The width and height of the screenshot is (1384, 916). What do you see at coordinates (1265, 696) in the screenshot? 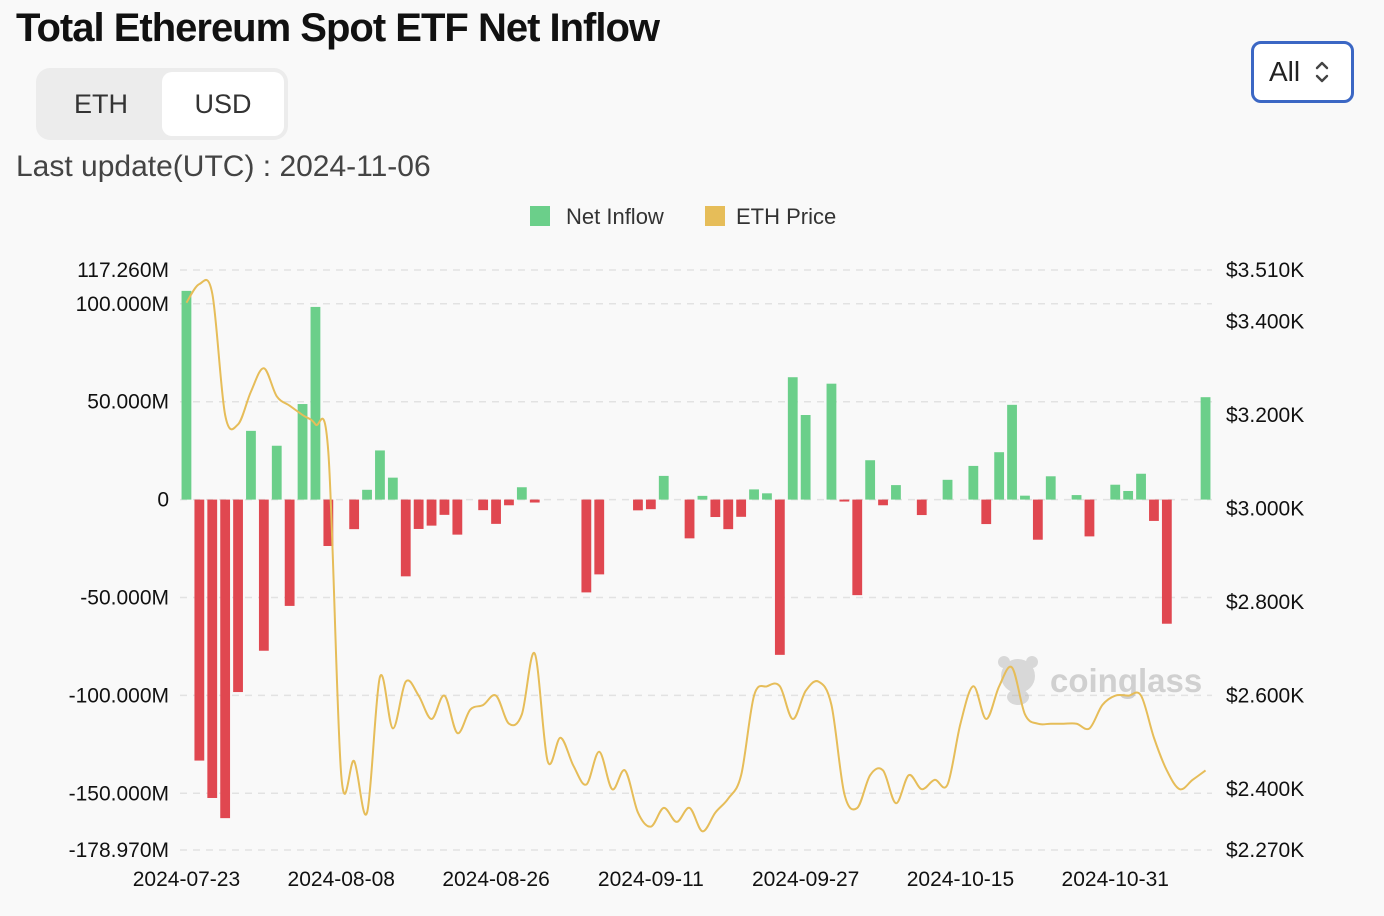
I see `y-right-tick-label-5: $2.600K` at bounding box center [1265, 696].